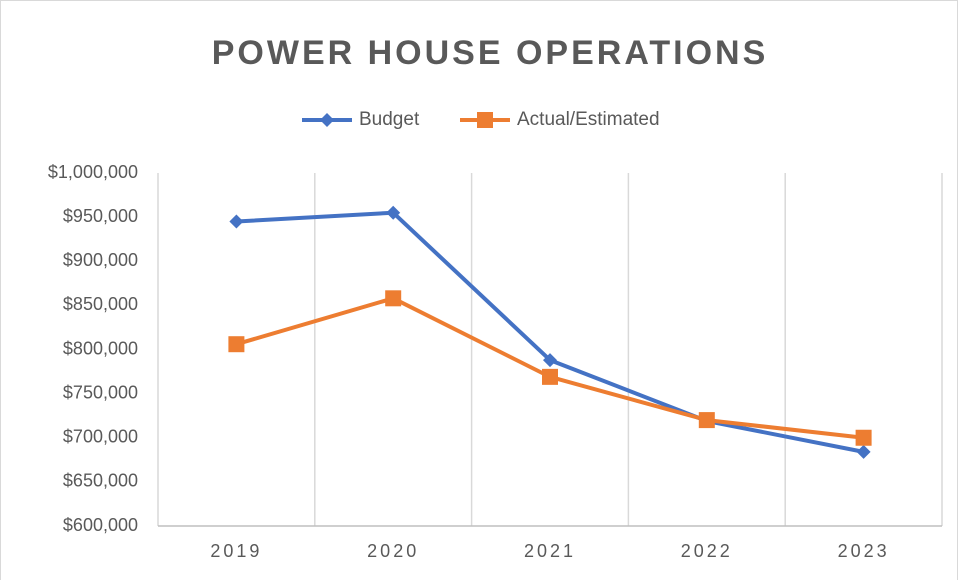 The height and width of the screenshot is (580, 958). I want to click on y-tick-label: $600,000, so click(100, 525).